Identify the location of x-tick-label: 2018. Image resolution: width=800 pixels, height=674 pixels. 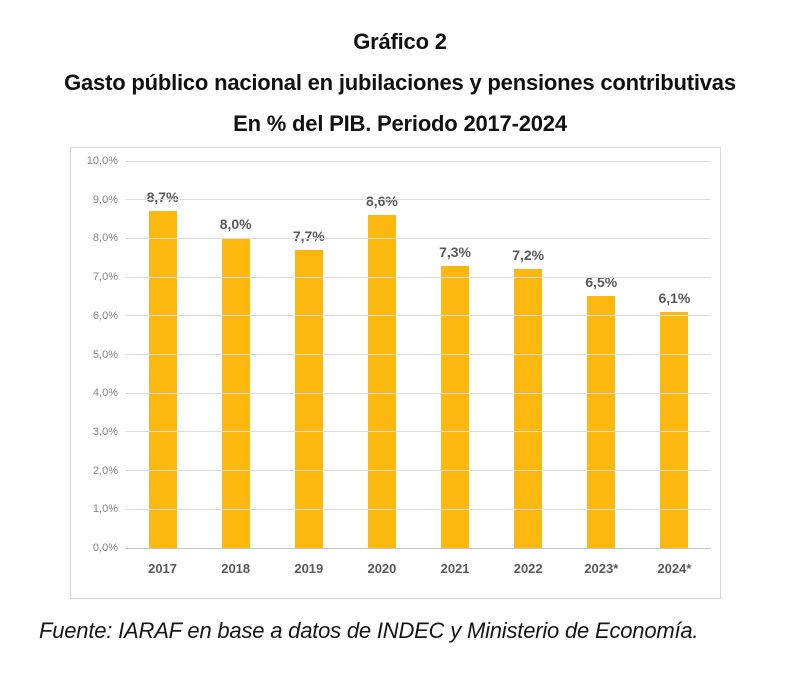
(236, 568).